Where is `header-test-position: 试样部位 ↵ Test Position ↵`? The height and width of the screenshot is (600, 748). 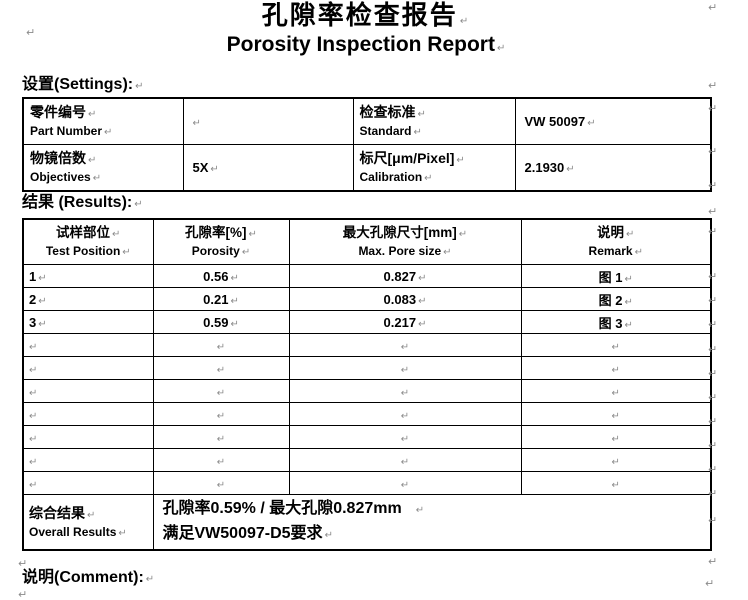
header-test-position: 试样部位 ↵ Test Position ↵ is located at coordinates (88, 241).